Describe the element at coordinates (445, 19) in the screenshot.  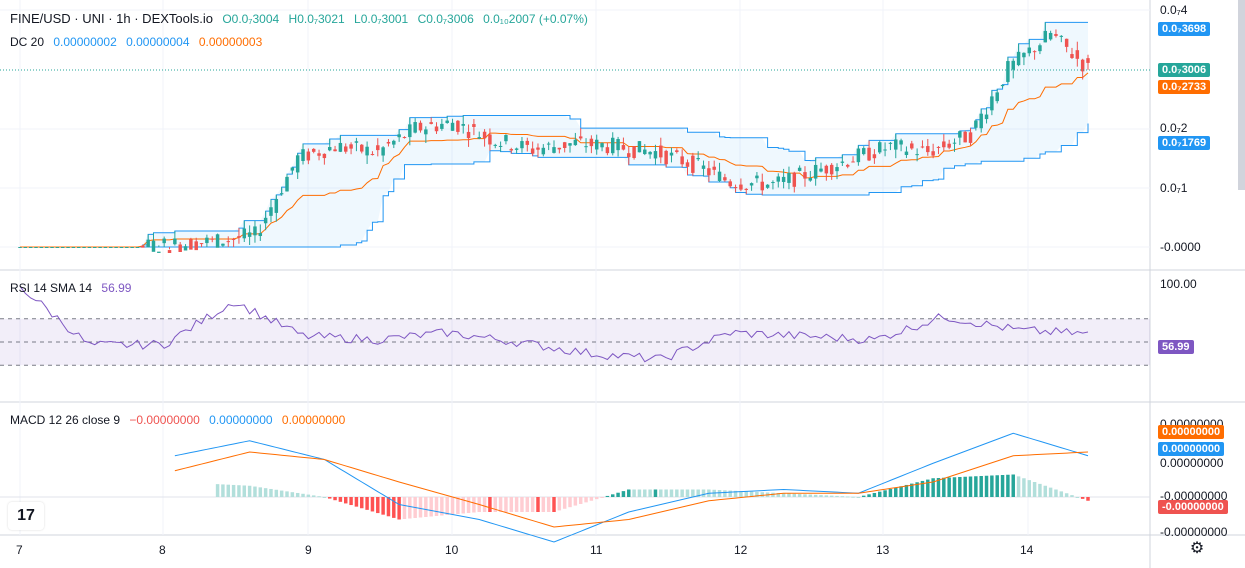
I see `close-value: C0.0₇3006` at that location.